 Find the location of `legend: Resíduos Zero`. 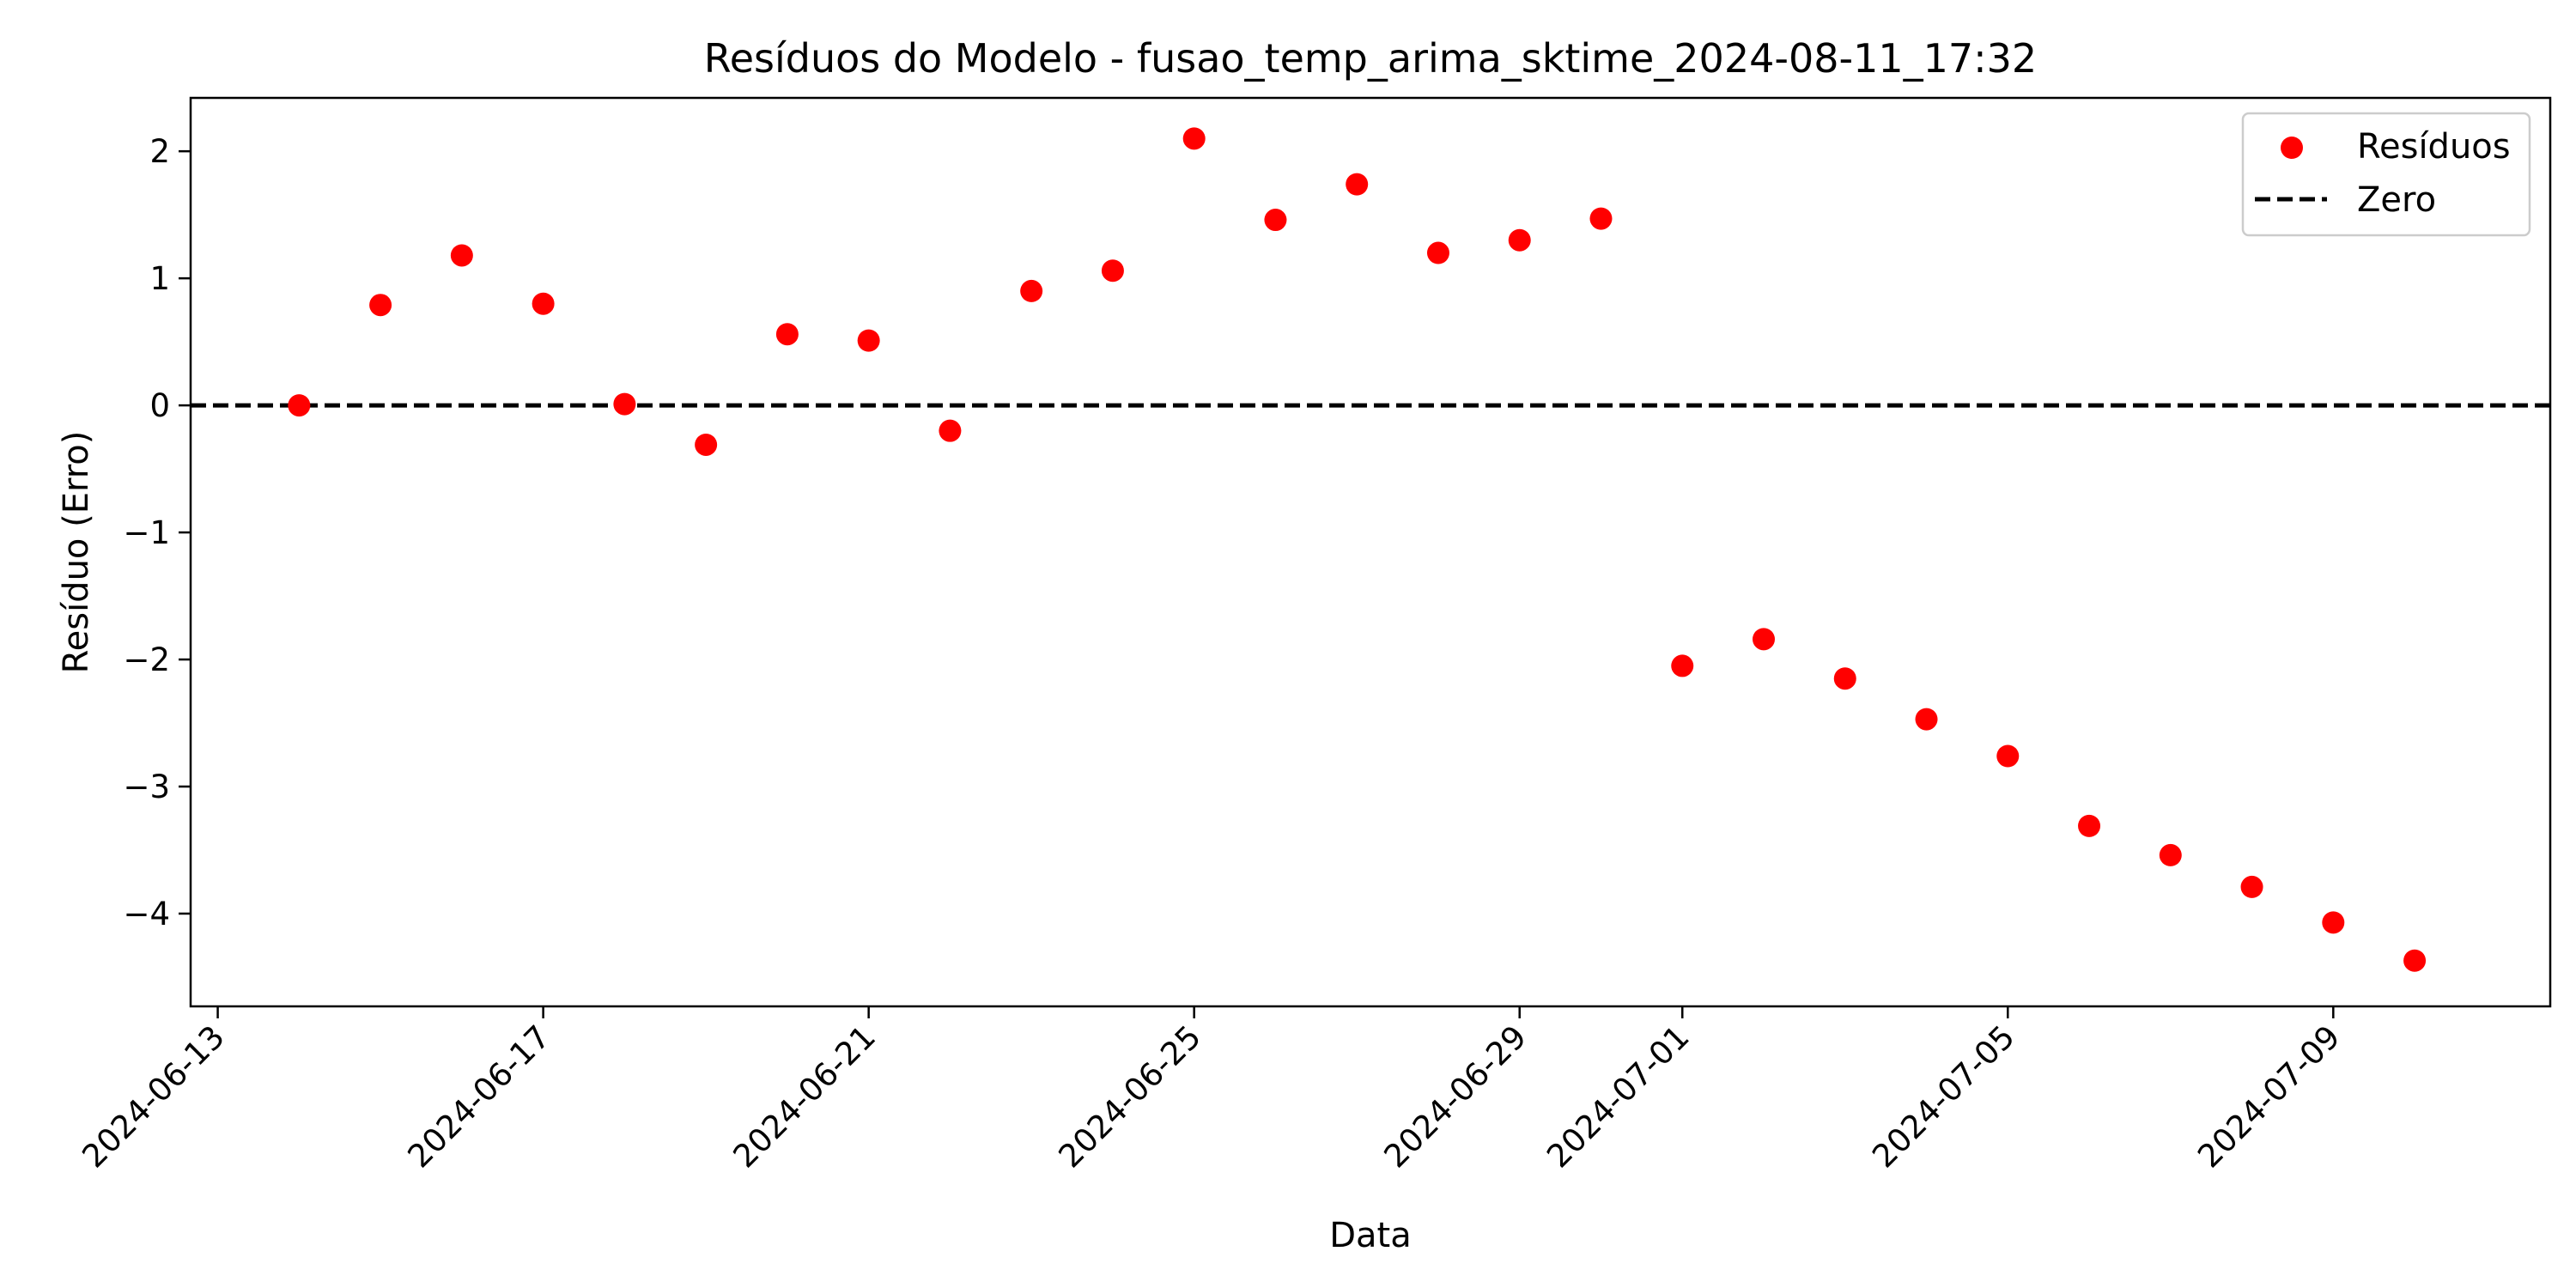

legend: Resíduos Zero is located at coordinates (2386, 175).